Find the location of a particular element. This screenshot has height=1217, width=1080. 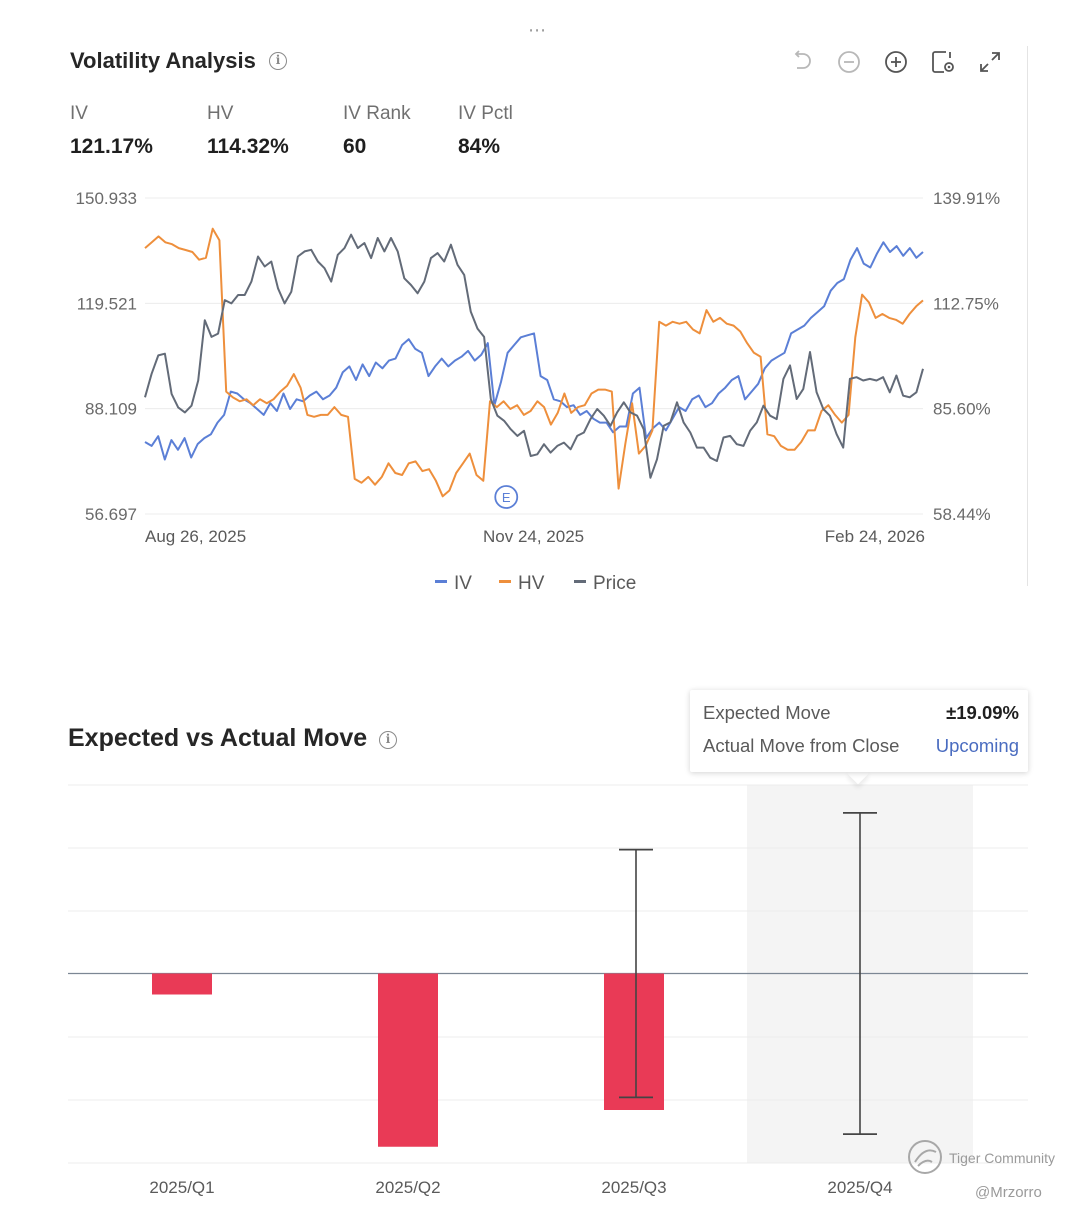

stat-hv-value: 114.32% is located at coordinates (248, 146).